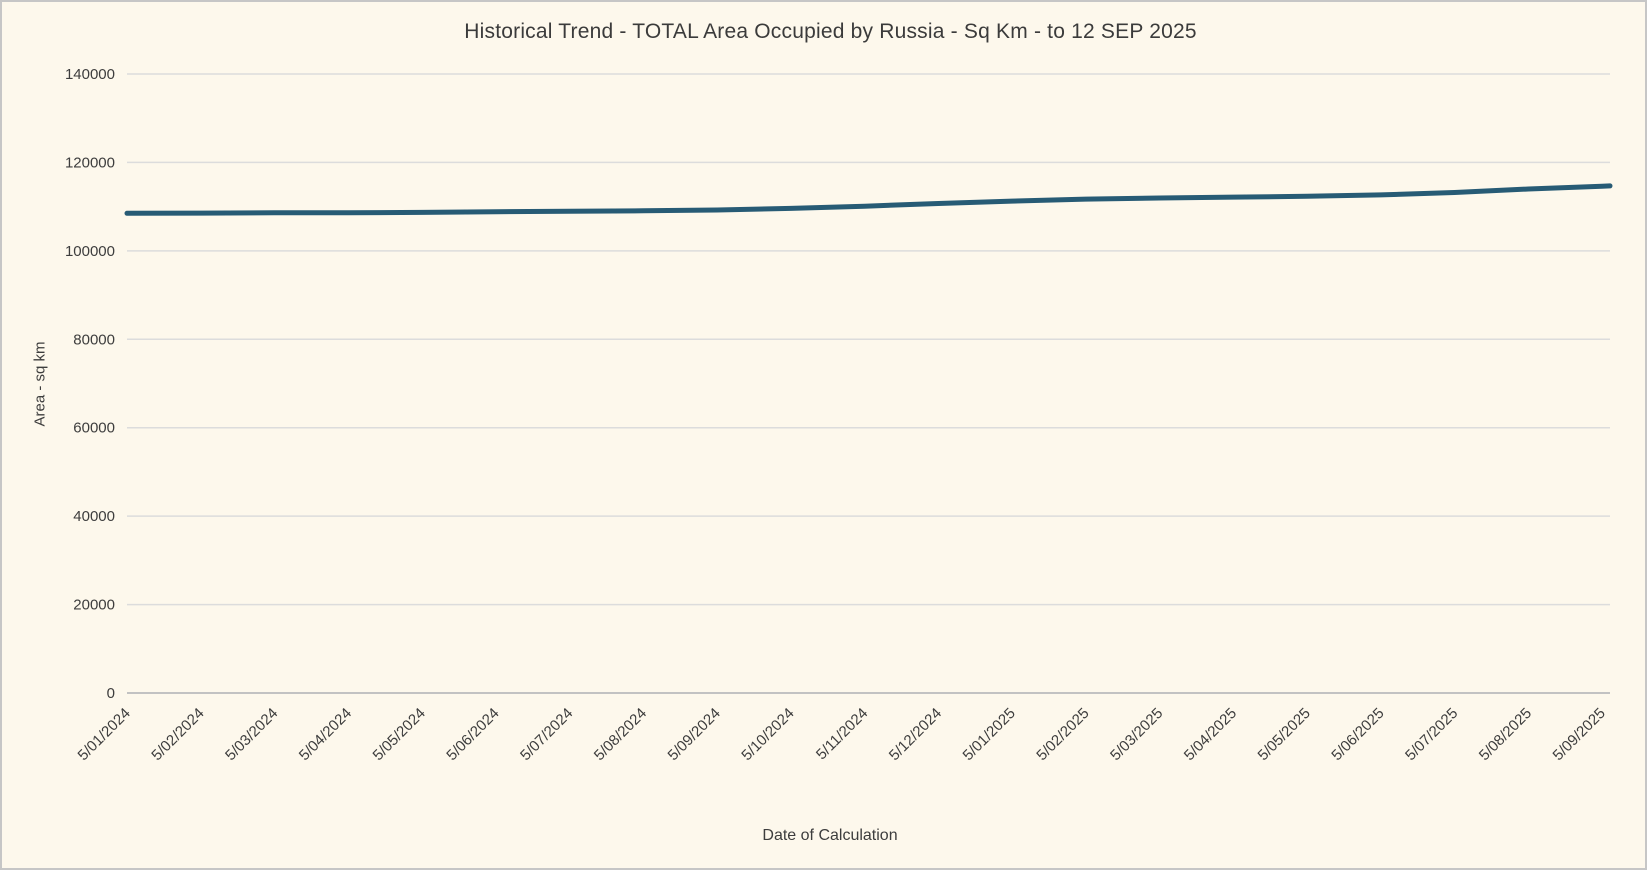 The width and height of the screenshot is (1647, 870). I want to click on data-series-line, so click(868, 199).